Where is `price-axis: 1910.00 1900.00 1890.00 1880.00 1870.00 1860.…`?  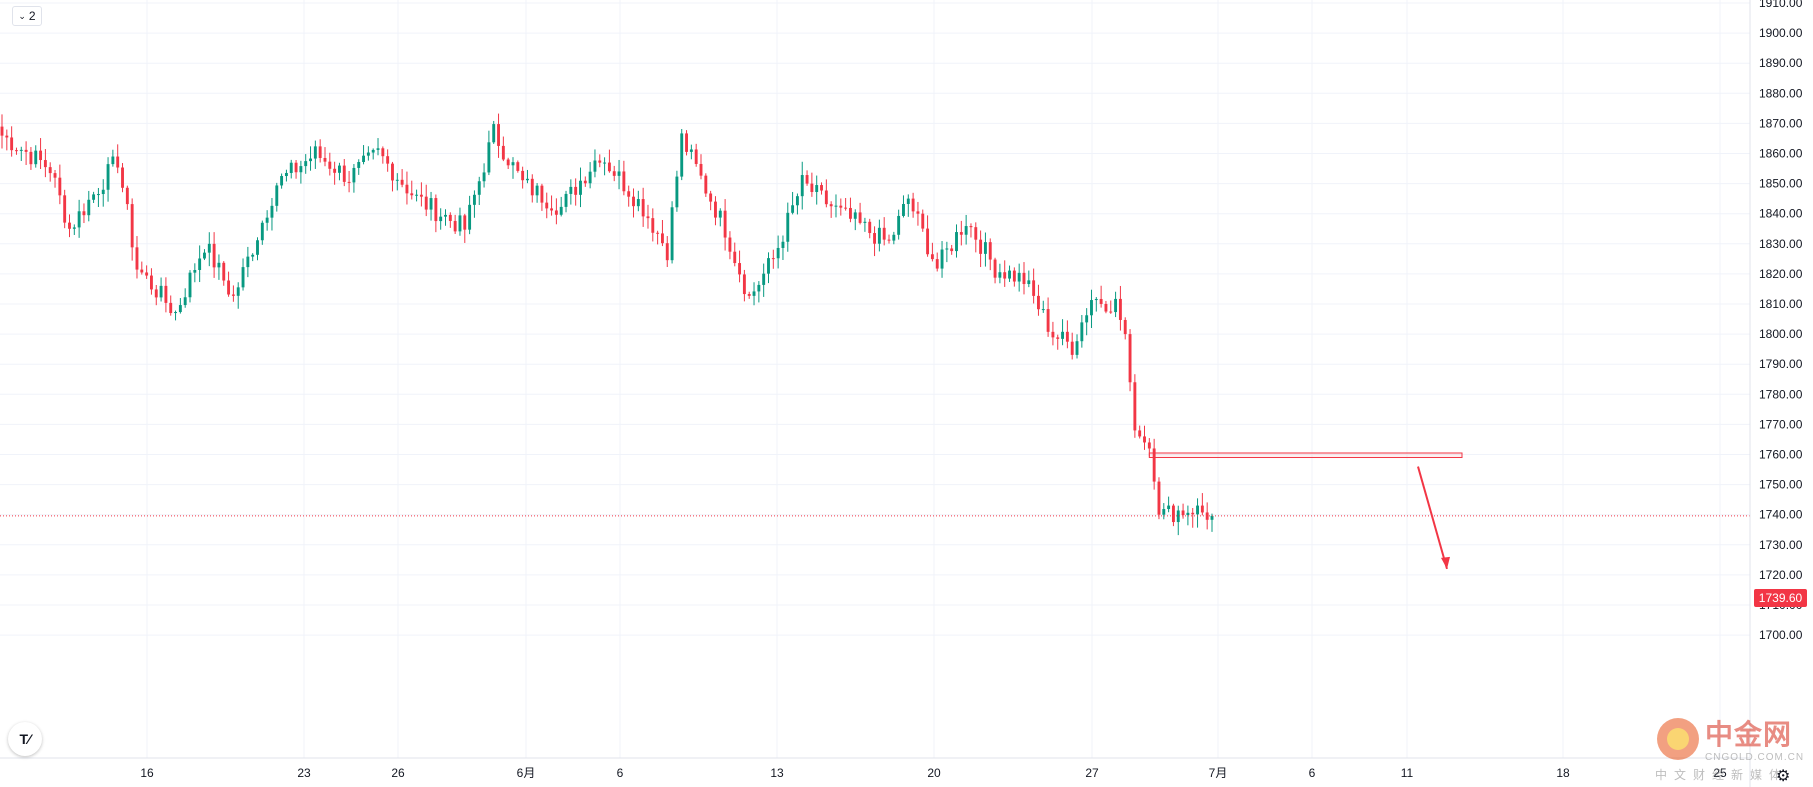
price-axis: 1910.00 1900.00 1890.00 1880.00 1870.00 1860.… is located at coordinates (1776, 393).